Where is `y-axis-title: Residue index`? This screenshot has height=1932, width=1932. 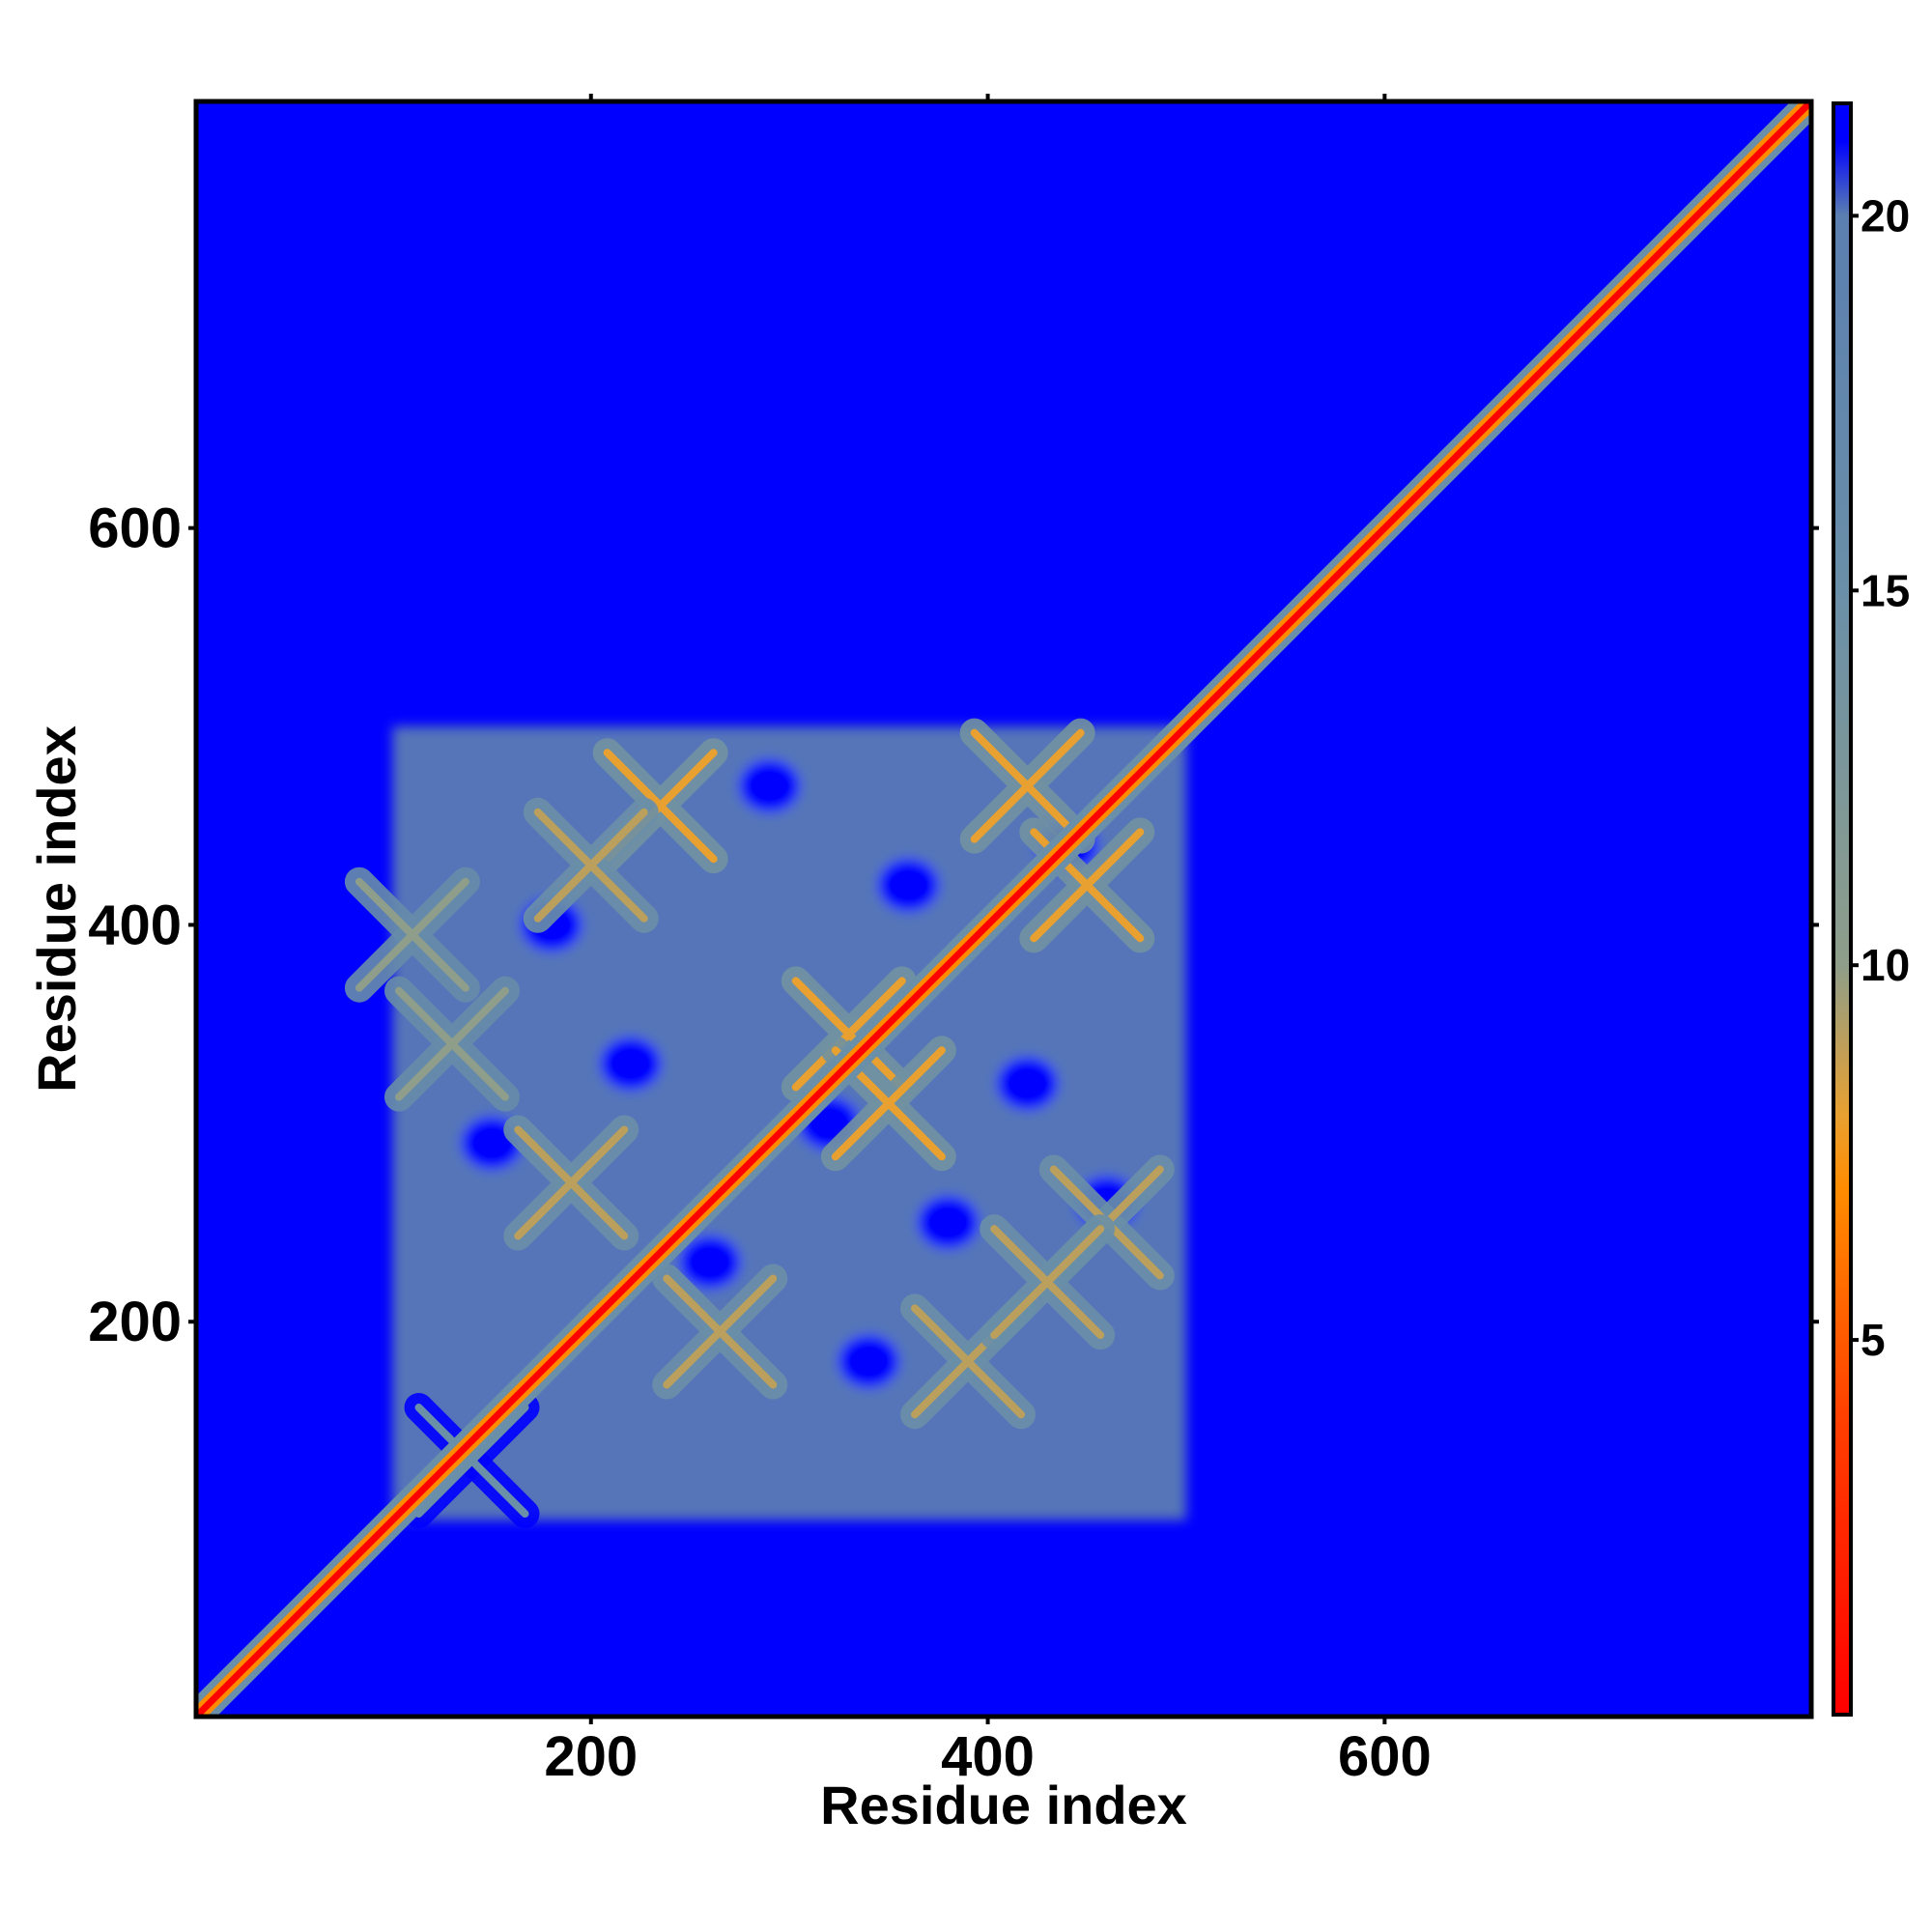
y-axis-title: Residue index is located at coordinates (56, 909).